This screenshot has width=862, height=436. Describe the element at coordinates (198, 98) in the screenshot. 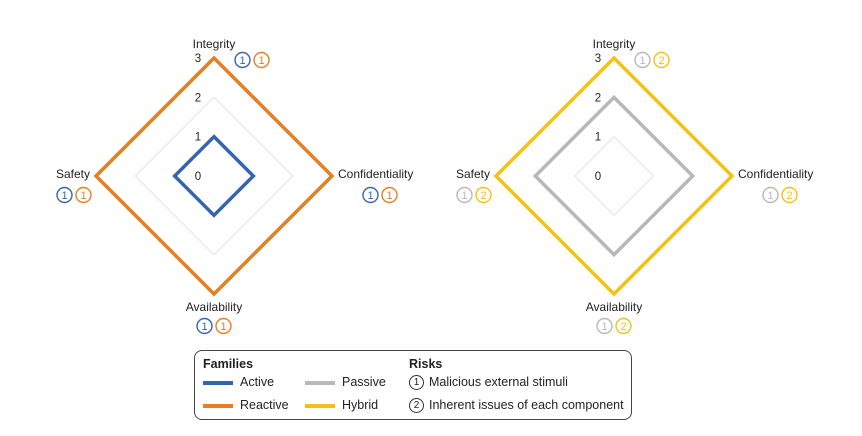

I see `chart1-tick-label-2: 2` at that location.